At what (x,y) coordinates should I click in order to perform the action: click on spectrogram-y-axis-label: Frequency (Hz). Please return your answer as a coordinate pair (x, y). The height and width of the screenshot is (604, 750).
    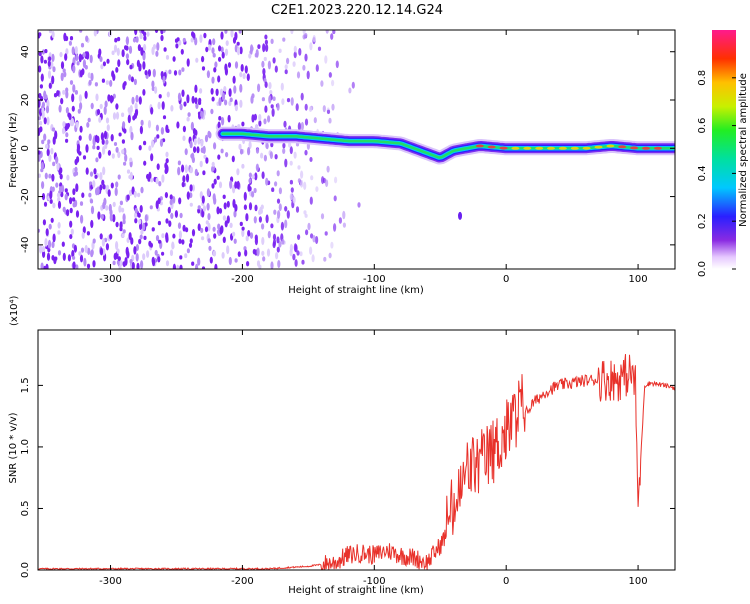
    Looking at the image, I should click on (13, 150).